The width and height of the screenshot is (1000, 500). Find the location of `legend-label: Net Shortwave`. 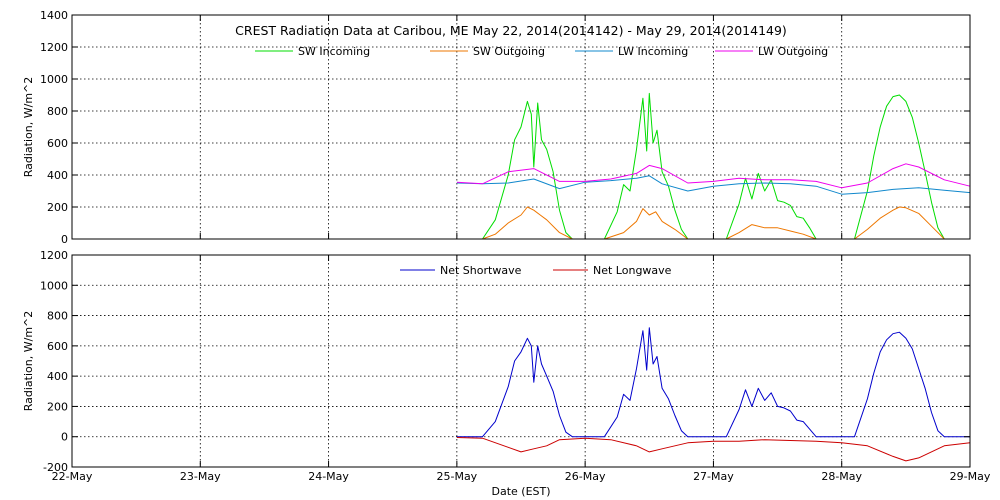

legend-label: Net Shortwave is located at coordinates (481, 270).